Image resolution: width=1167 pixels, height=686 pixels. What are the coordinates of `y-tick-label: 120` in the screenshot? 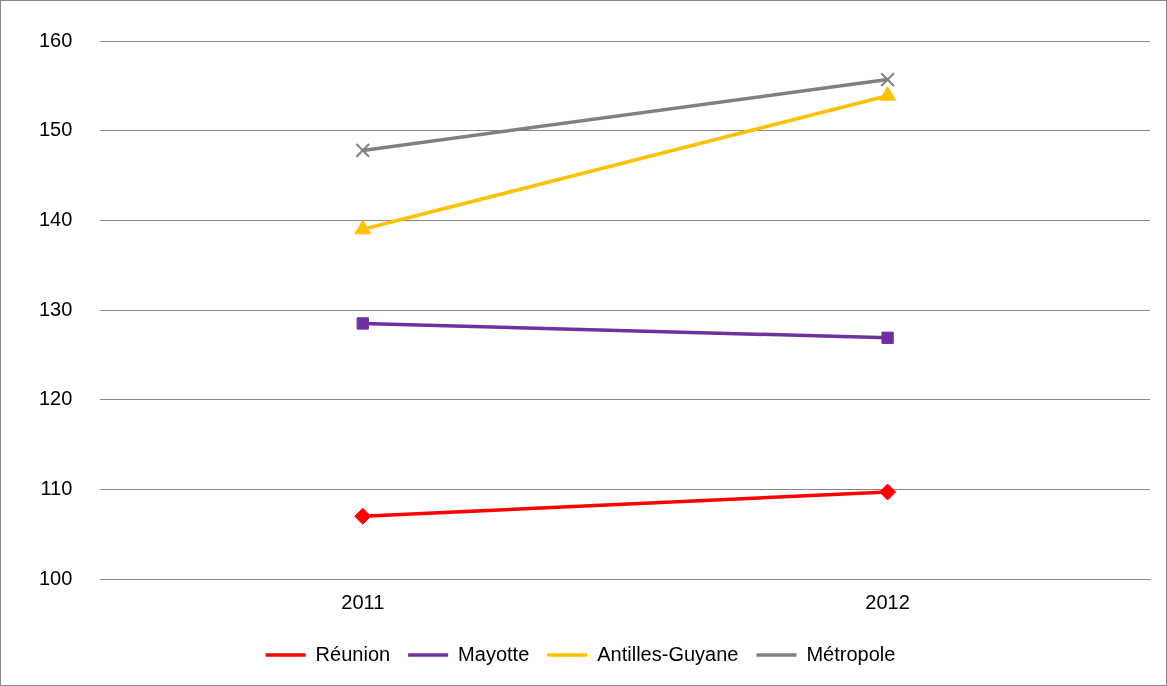 It's located at (55, 398).